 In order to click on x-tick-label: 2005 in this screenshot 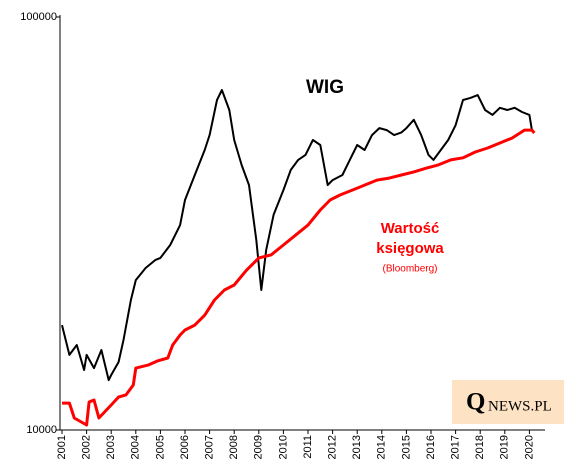, I will do `click(160, 447)`.